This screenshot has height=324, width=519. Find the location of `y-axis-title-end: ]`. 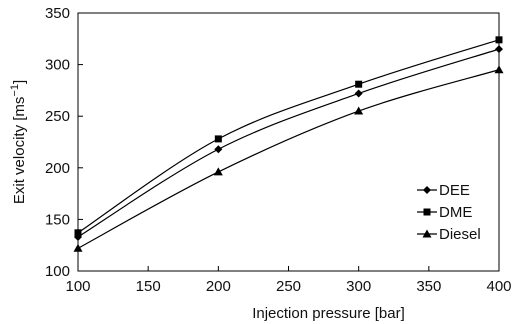

y-axis-title-end: ] is located at coordinates (19, 82).